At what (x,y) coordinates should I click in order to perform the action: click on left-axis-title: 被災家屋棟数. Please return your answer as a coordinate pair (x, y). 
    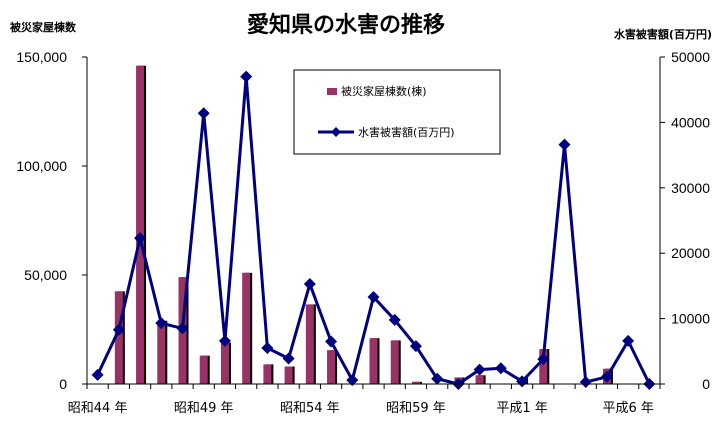
    Looking at the image, I should click on (43, 27).